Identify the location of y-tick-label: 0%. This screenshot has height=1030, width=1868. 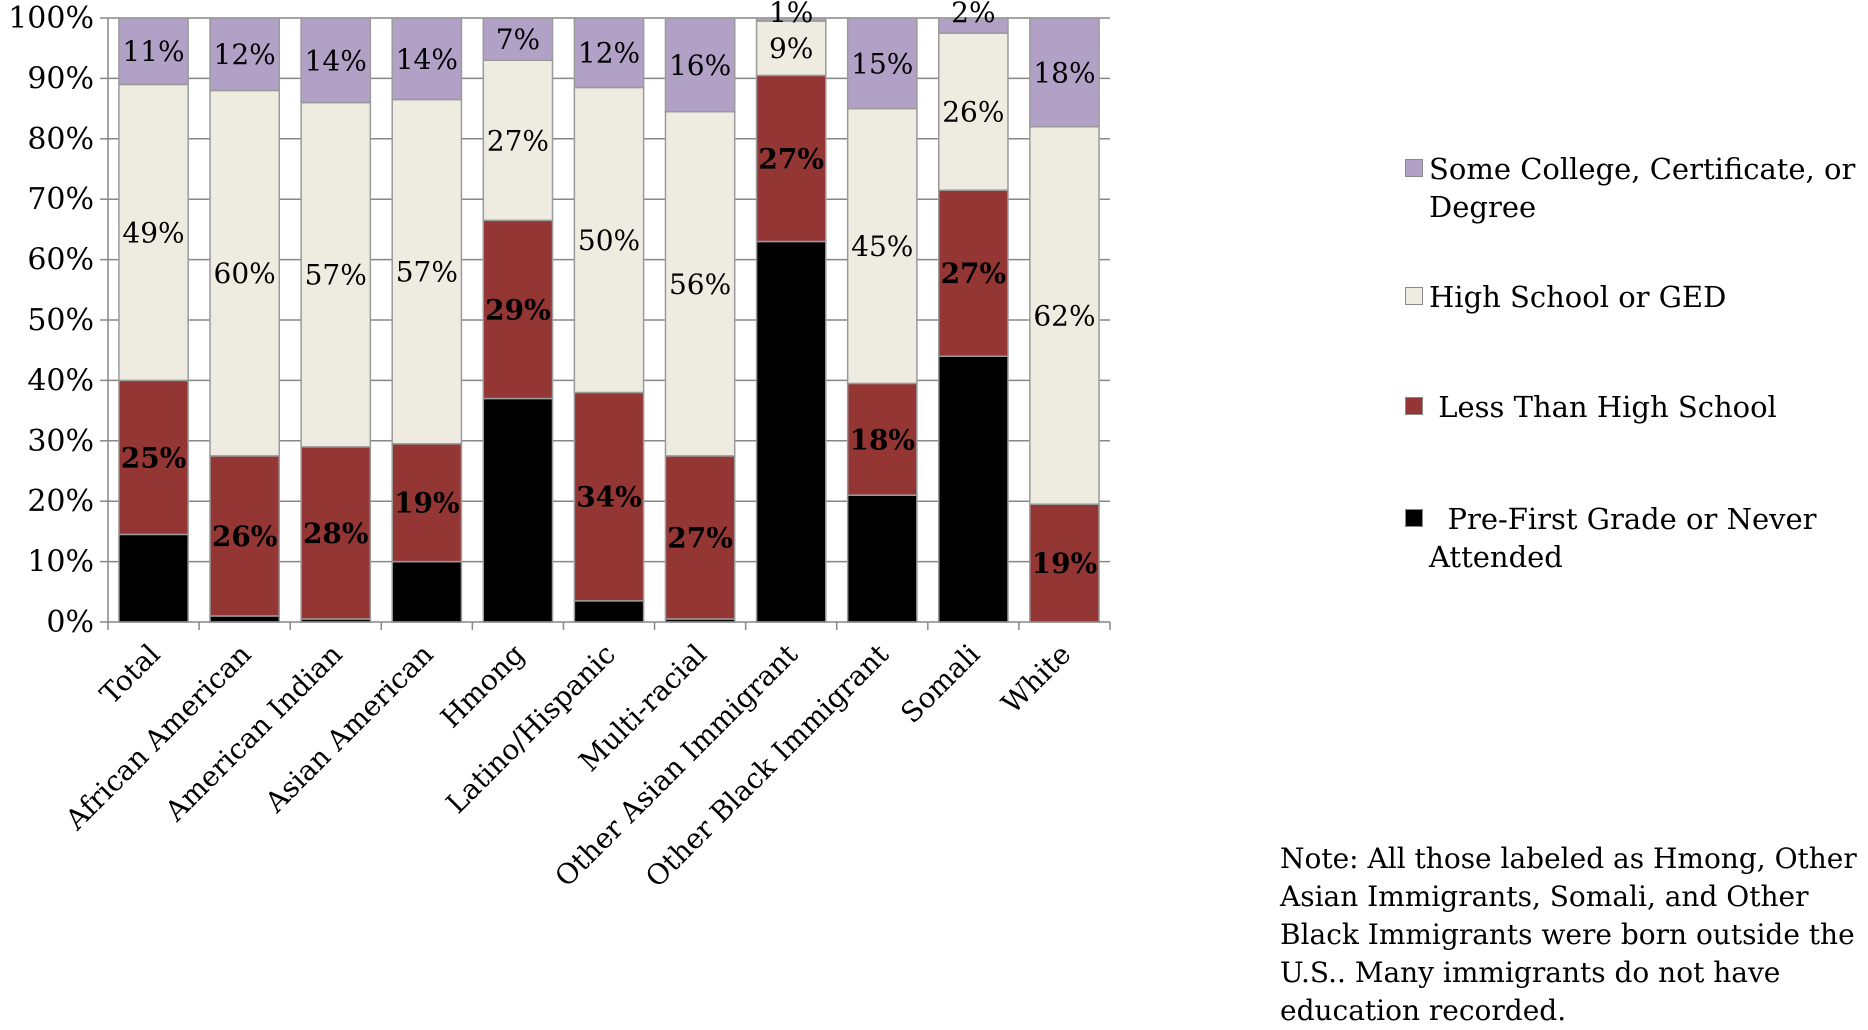
(70, 622).